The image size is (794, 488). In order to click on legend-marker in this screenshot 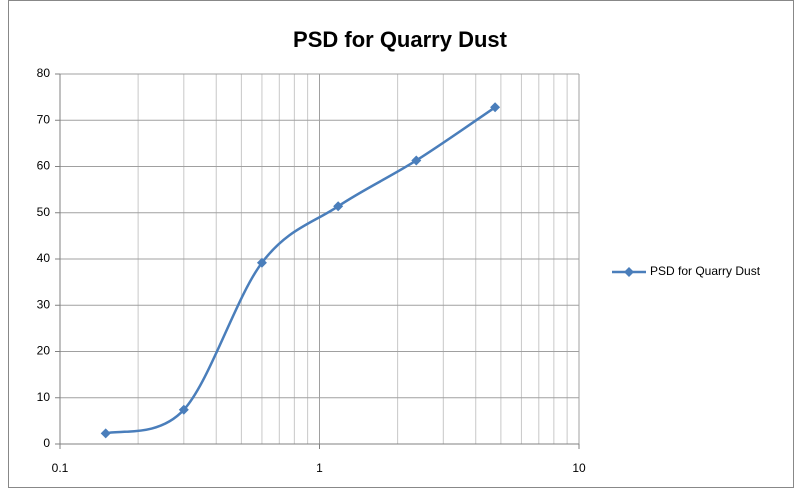, I will do `click(629, 272)`.